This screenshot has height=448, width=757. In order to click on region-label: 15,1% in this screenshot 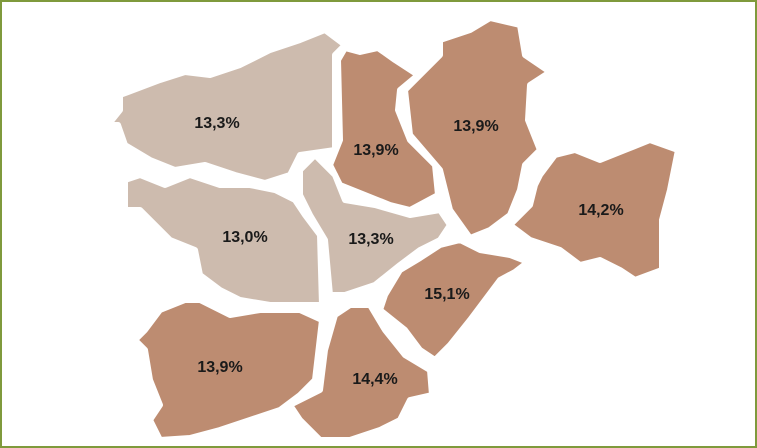, I will do `click(446, 294)`.